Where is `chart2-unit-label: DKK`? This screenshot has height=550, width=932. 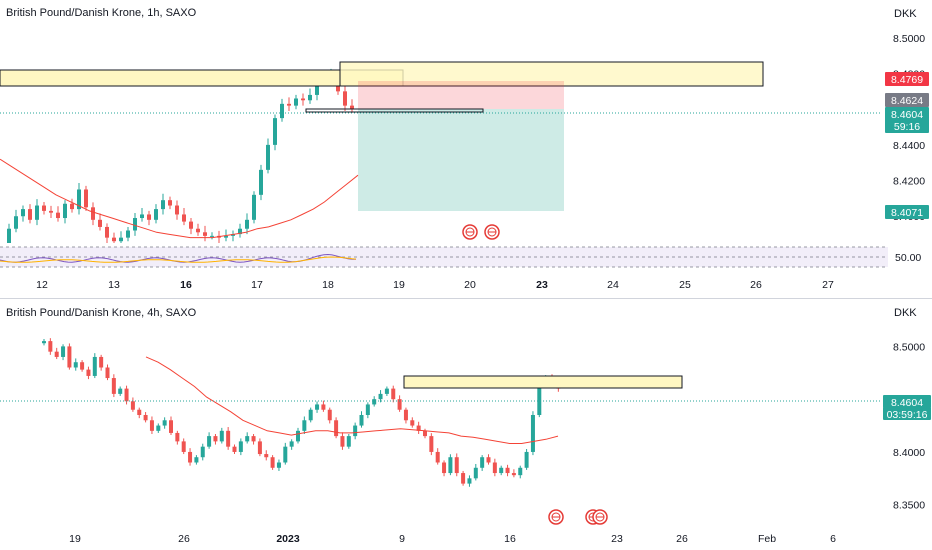
chart2-unit-label: DKK is located at coordinates (905, 313).